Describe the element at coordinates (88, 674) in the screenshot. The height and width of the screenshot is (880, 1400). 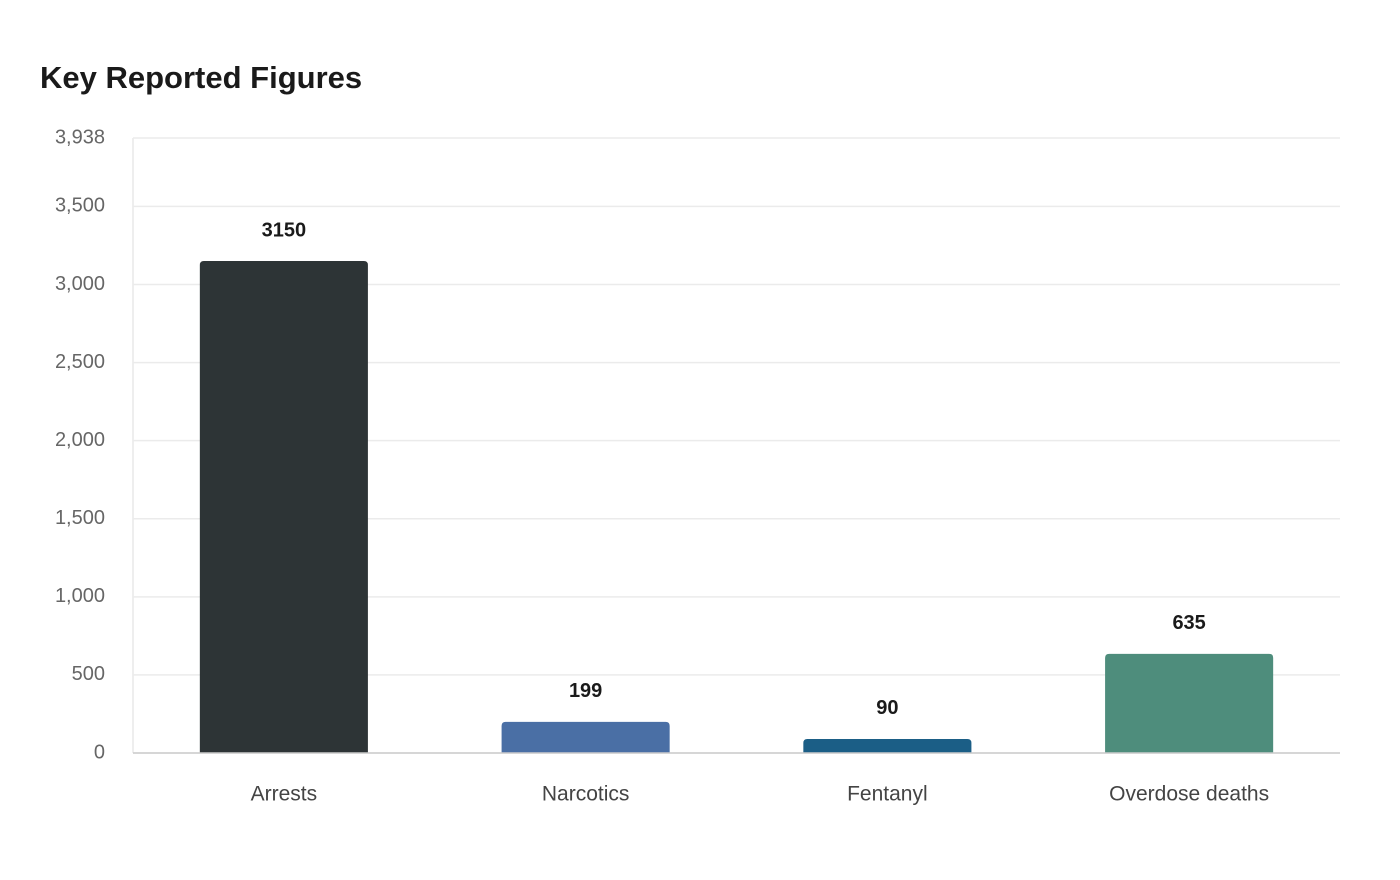
I see `y-tick-label: 500` at that location.